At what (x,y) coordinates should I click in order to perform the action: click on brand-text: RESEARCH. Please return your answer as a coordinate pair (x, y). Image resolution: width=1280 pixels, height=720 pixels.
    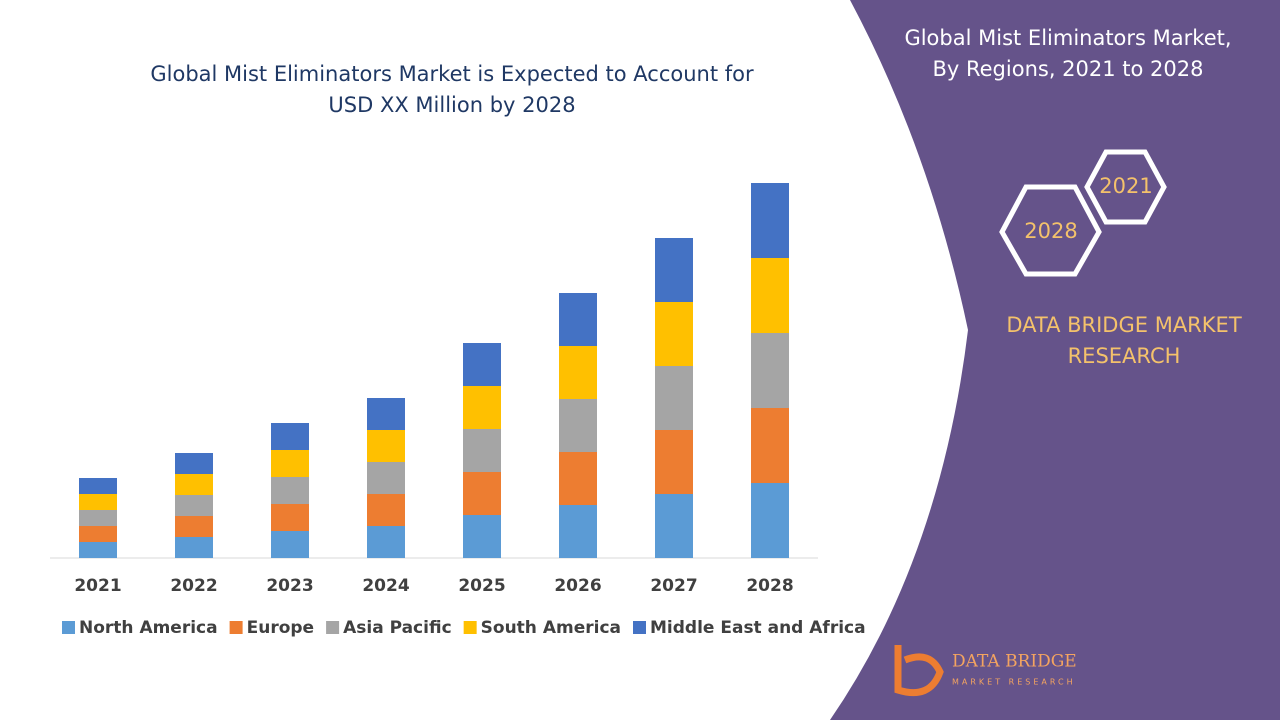
    Looking at the image, I should click on (1124, 356).